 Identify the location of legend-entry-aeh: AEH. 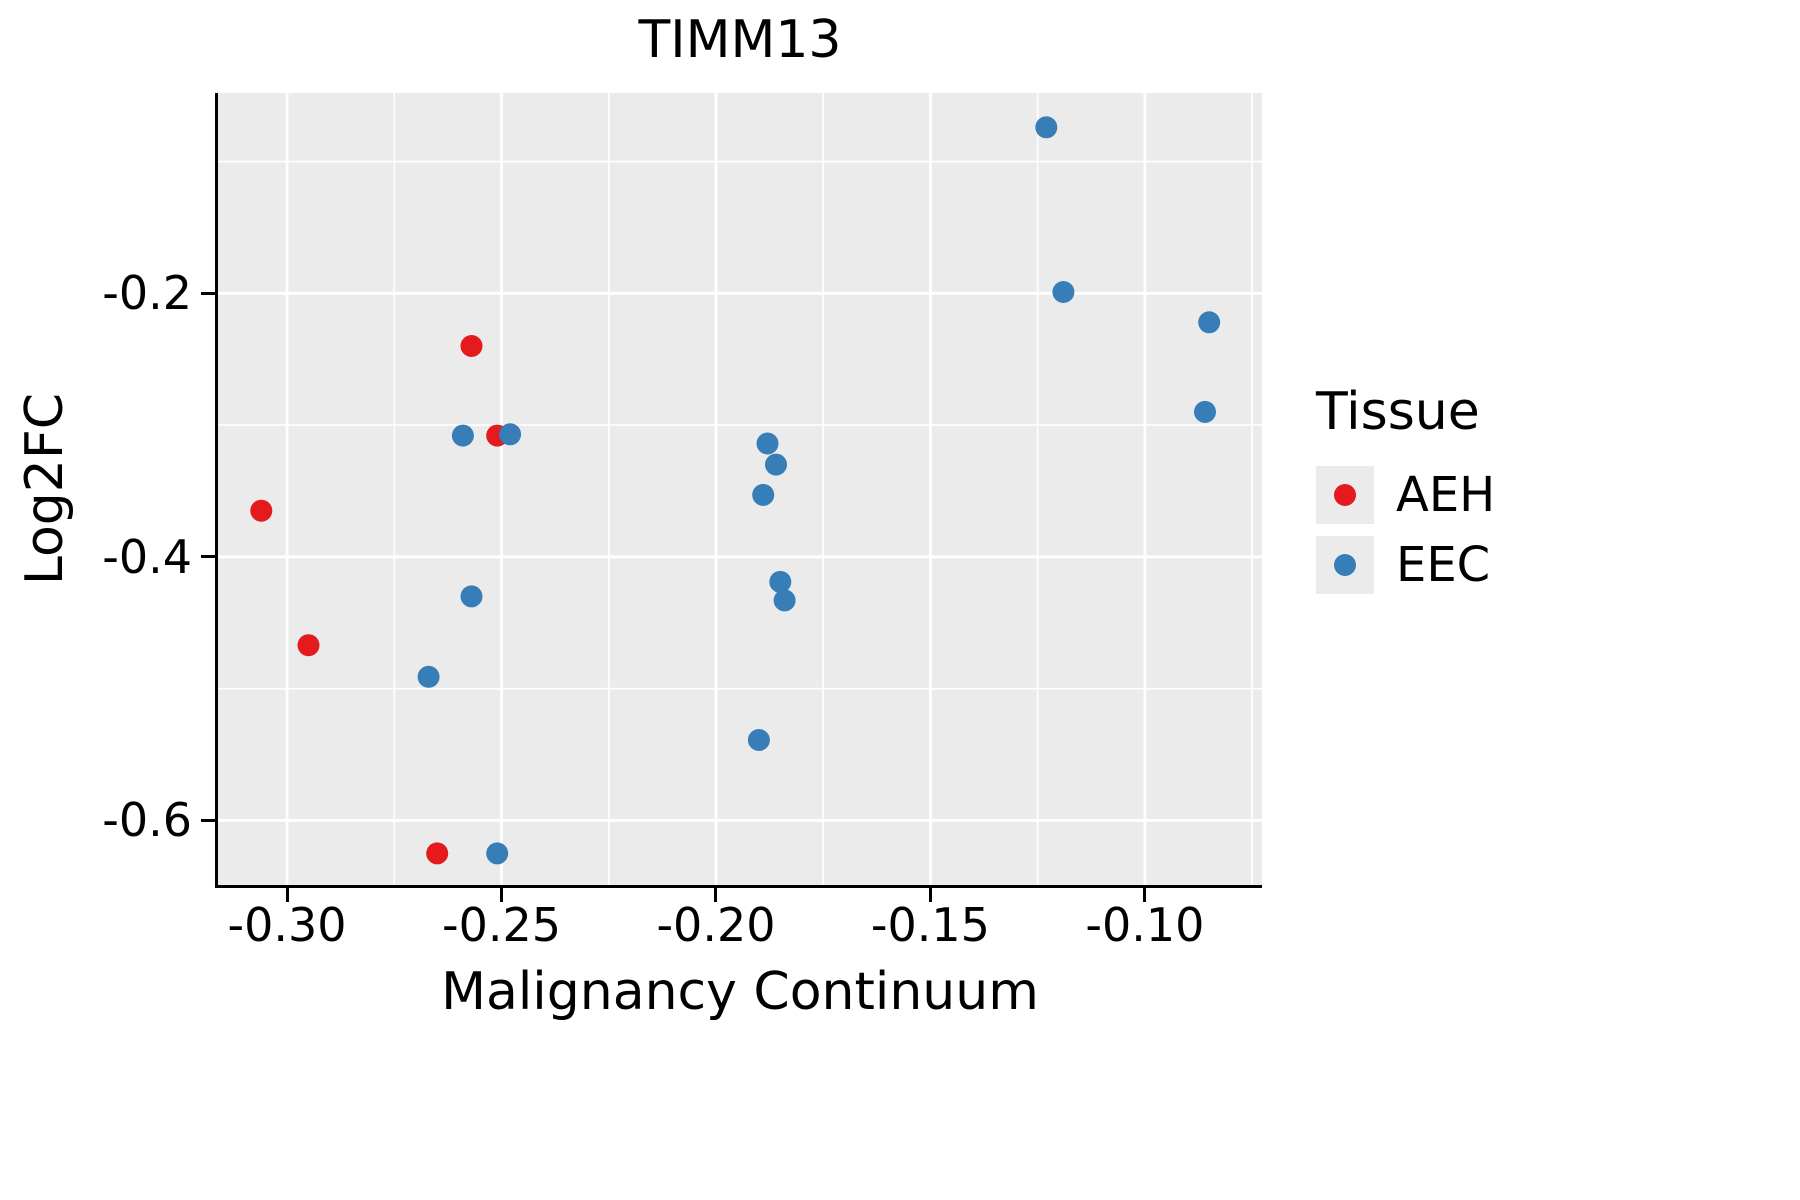
(1405, 495).